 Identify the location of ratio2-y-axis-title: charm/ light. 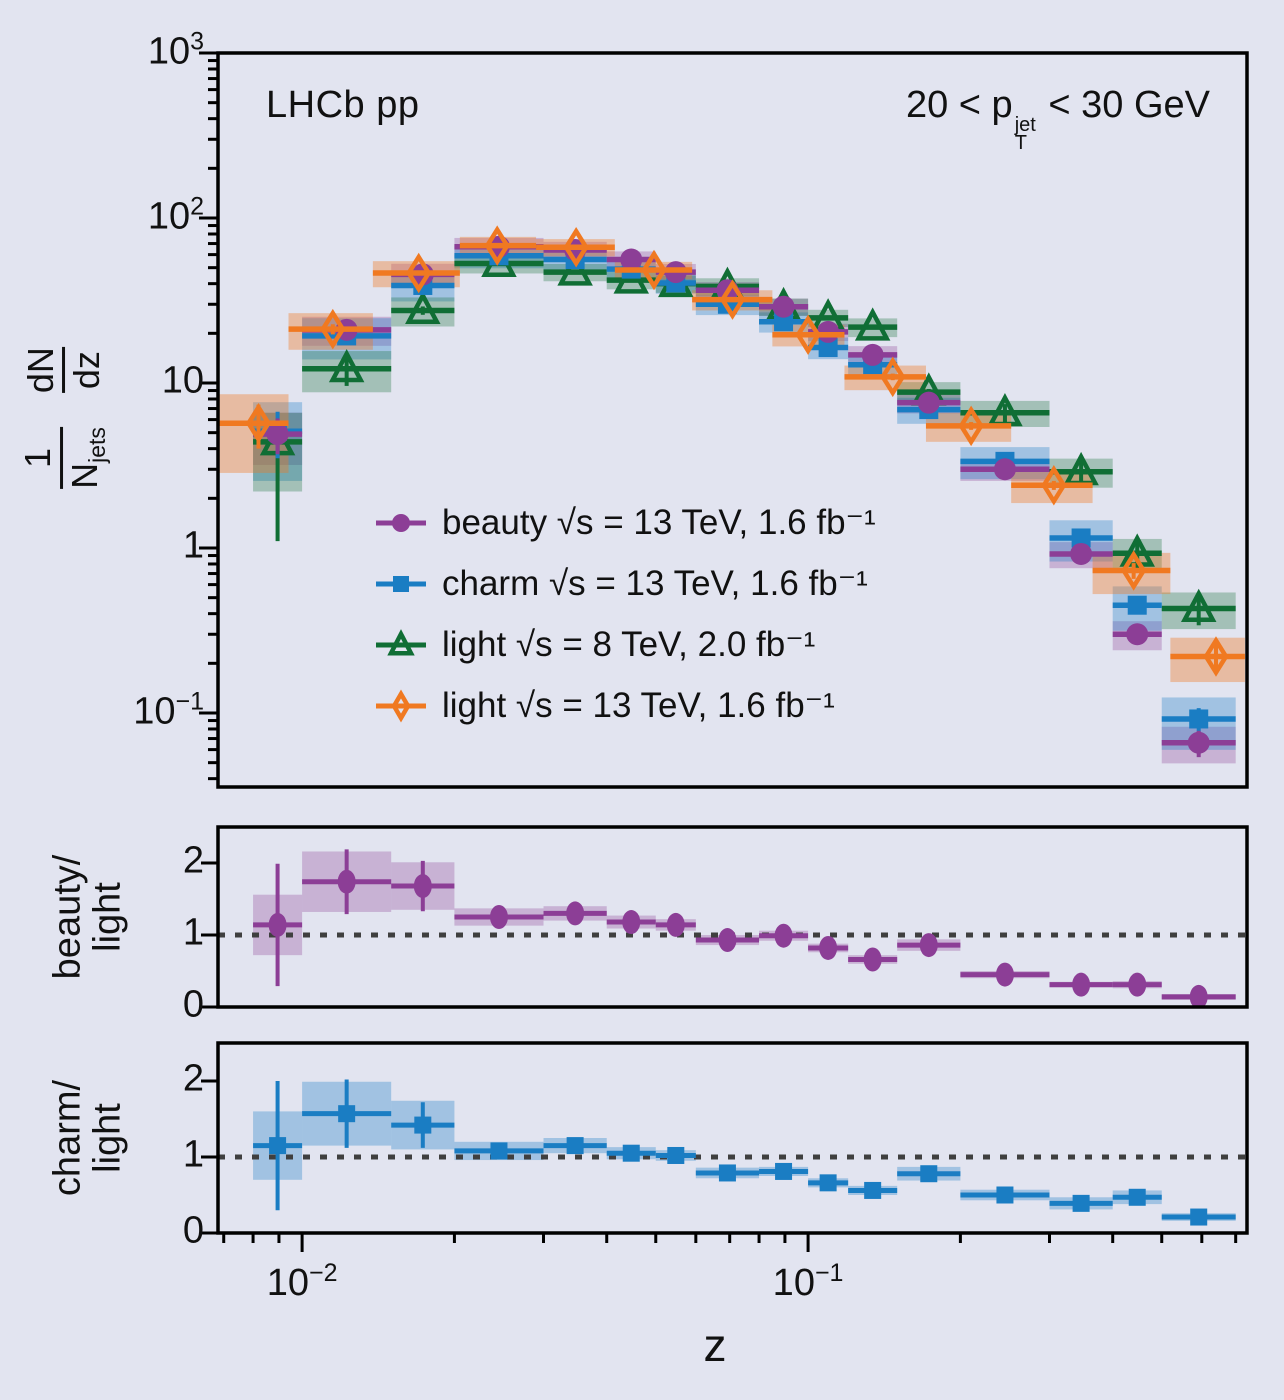
(87, 1138).